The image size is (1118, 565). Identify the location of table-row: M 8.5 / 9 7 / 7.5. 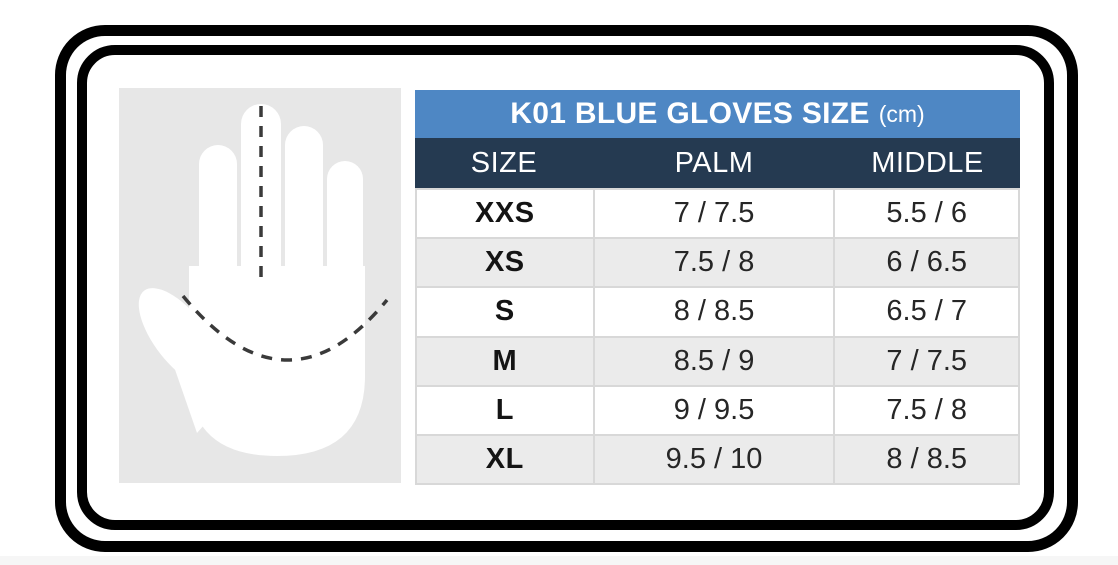
(717, 361).